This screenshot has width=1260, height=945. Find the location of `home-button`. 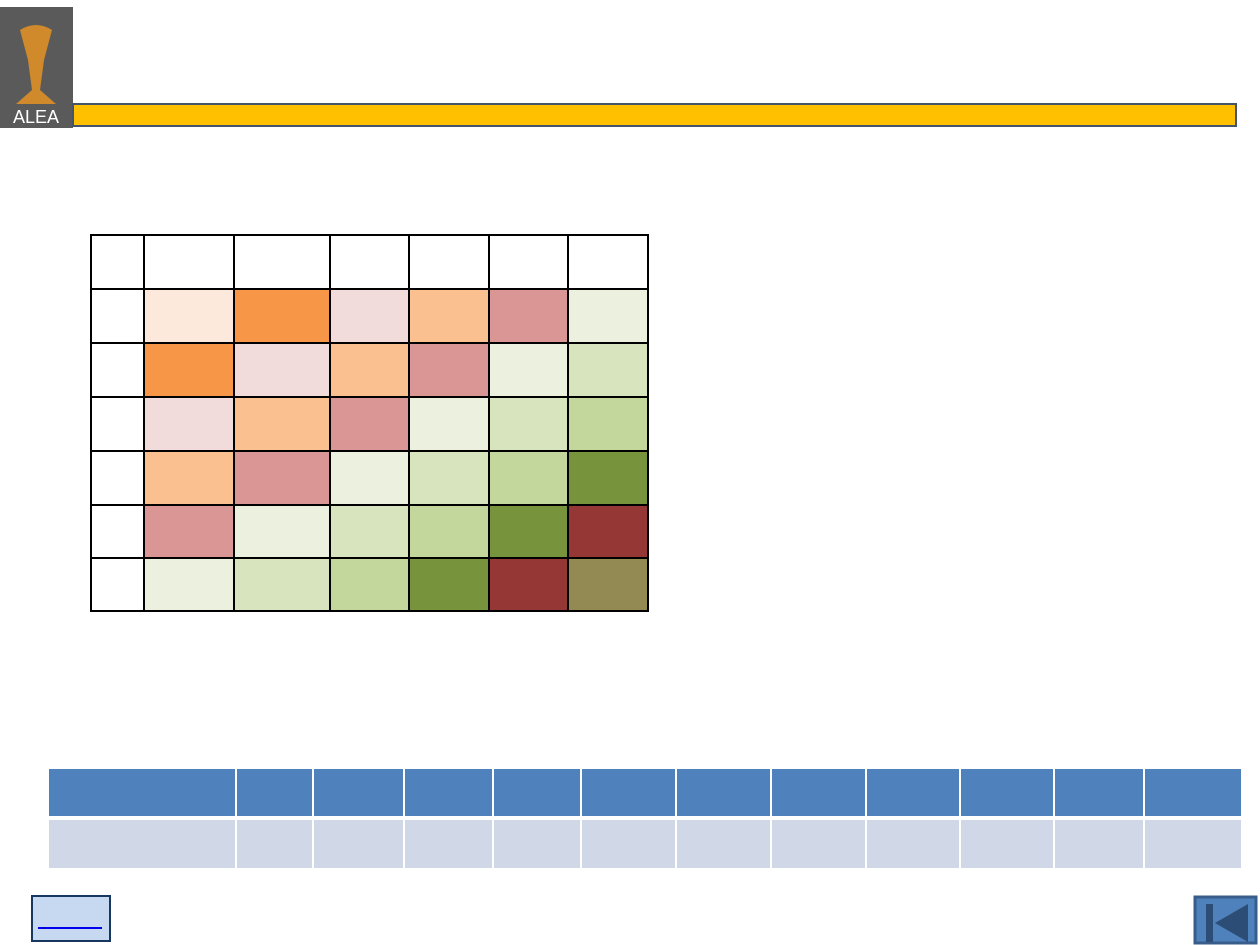

home-button is located at coordinates (71, 918).